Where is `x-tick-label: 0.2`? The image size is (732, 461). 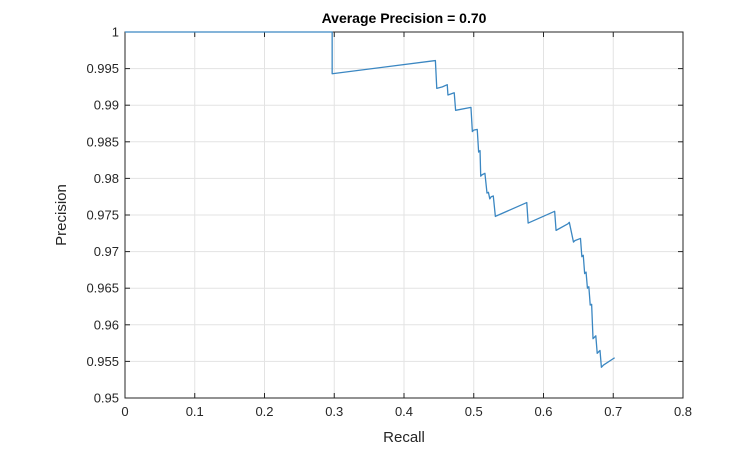
x-tick-label: 0.2 is located at coordinates (264, 411).